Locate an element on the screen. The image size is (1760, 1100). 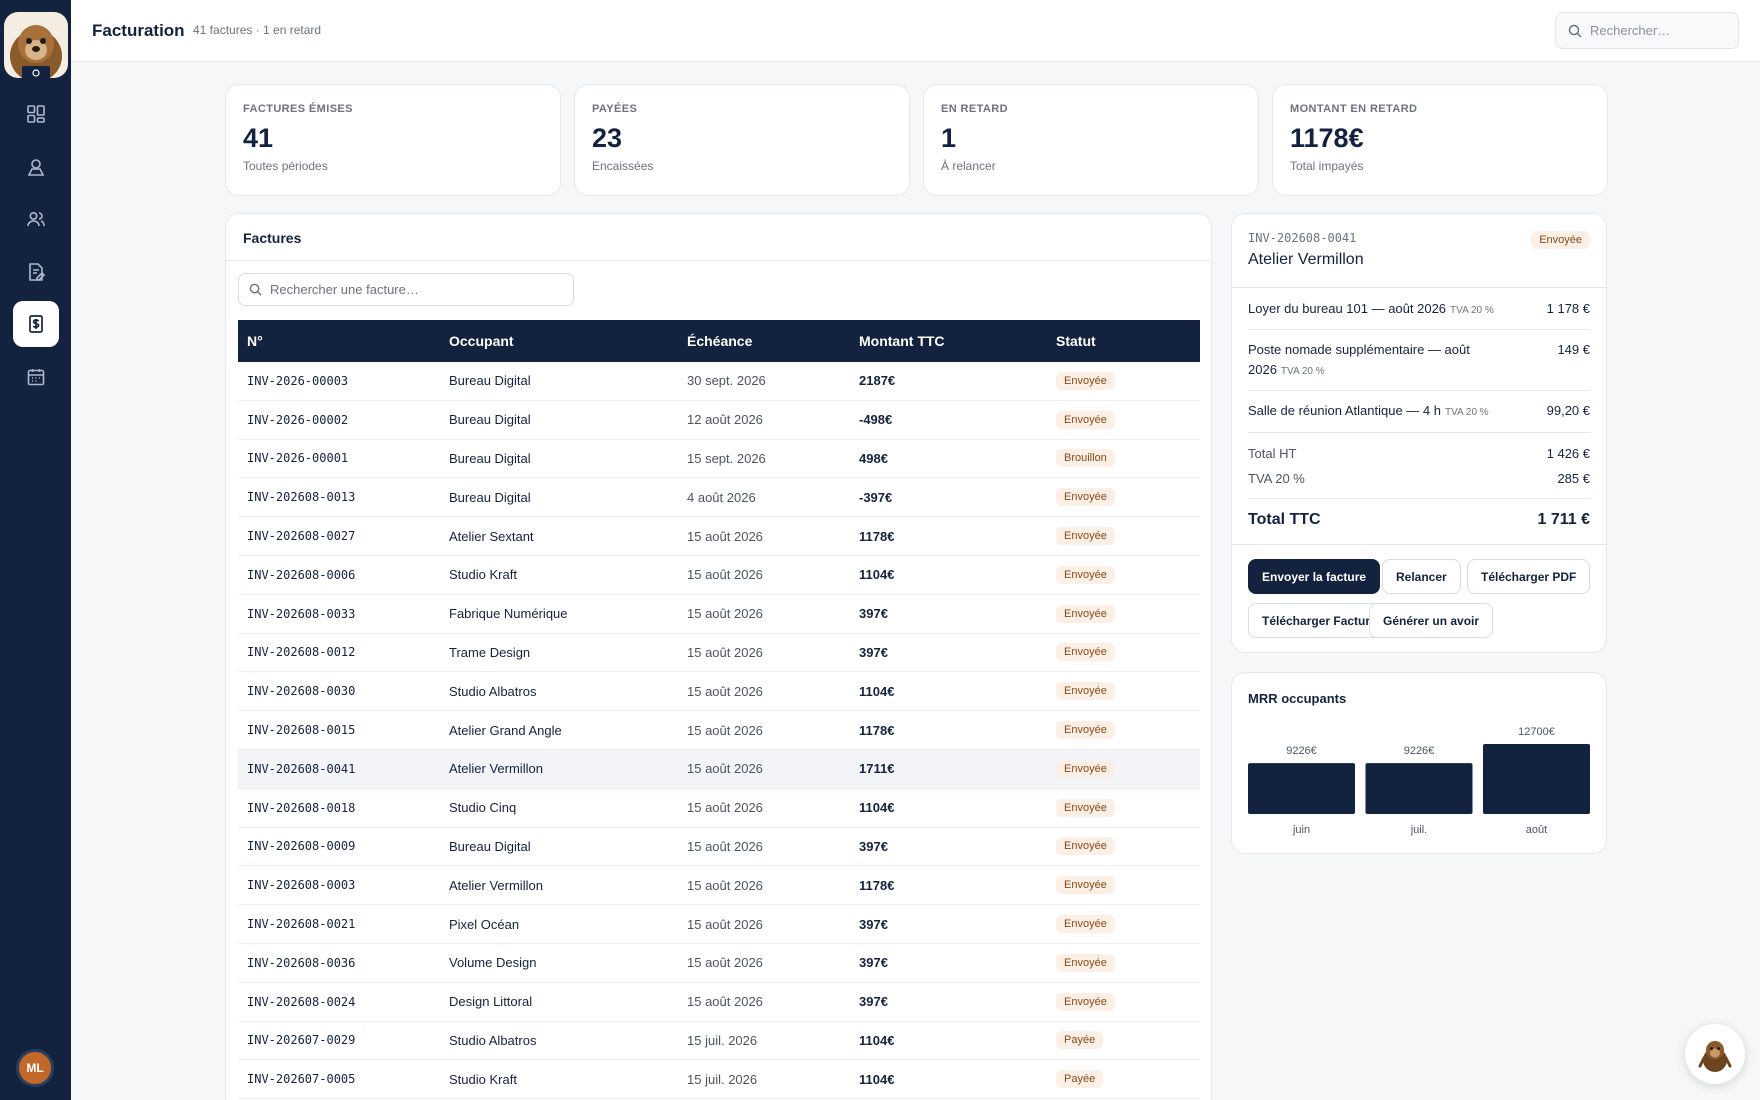
page-title: Facturation is located at coordinates (138, 30).